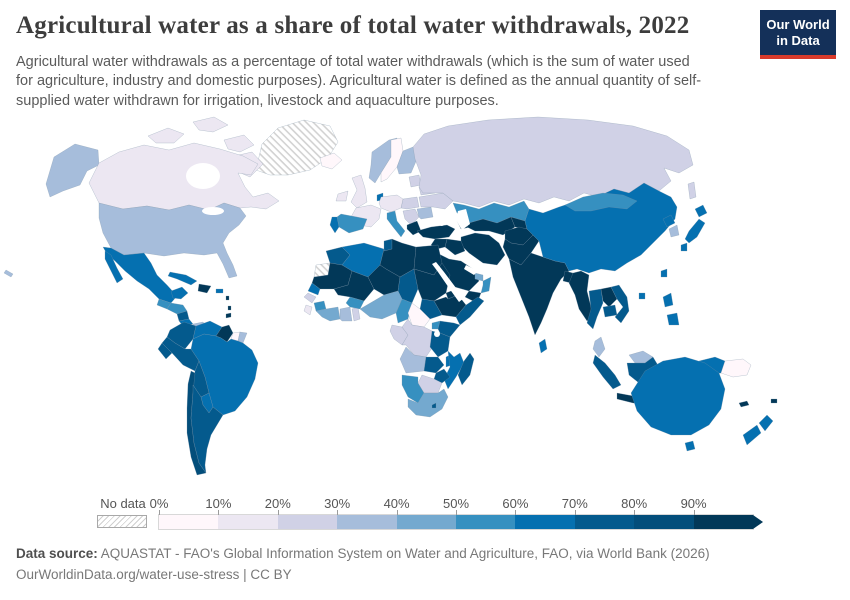 This screenshot has height=600, width=850. I want to click on data-source-label: Data source:, so click(57, 553).